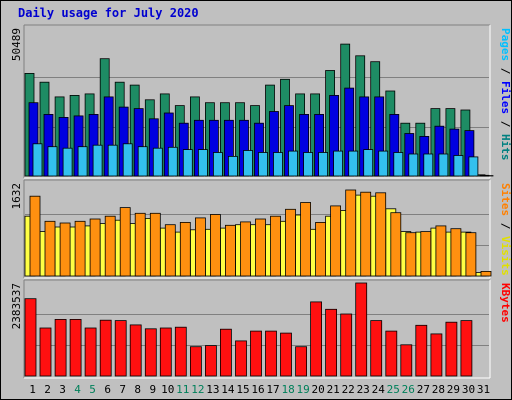  What do you see at coordinates (228, 389) in the screenshot?
I see `xtick-day-14: 14` at bounding box center [228, 389].